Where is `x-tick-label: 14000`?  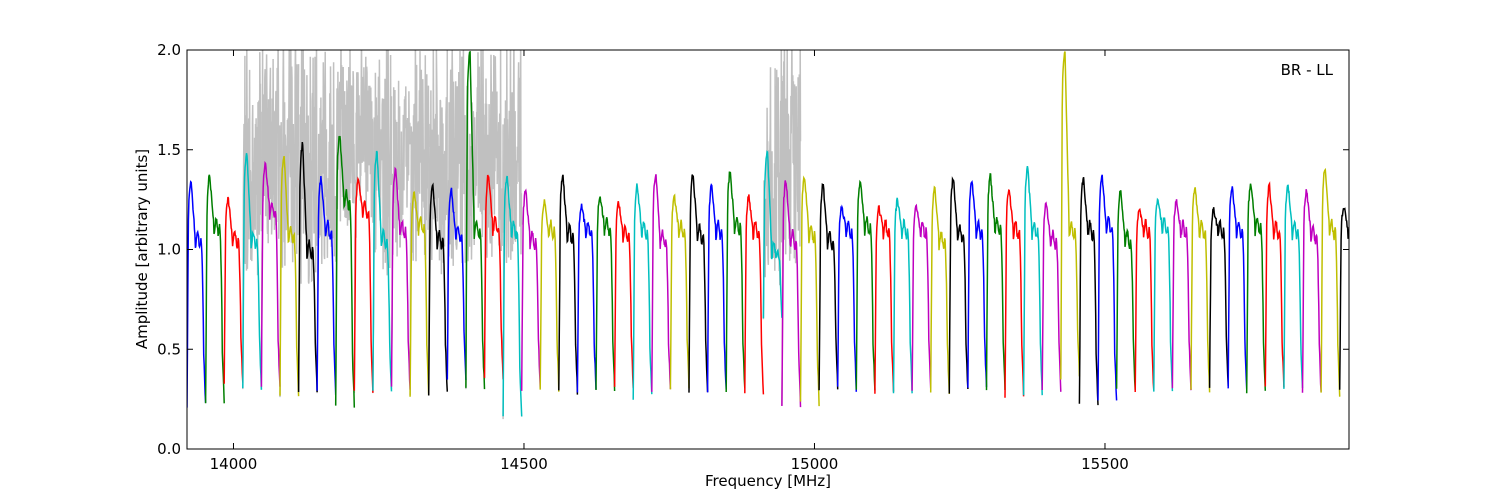
x-tick-label: 14000 is located at coordinates (234, 464).